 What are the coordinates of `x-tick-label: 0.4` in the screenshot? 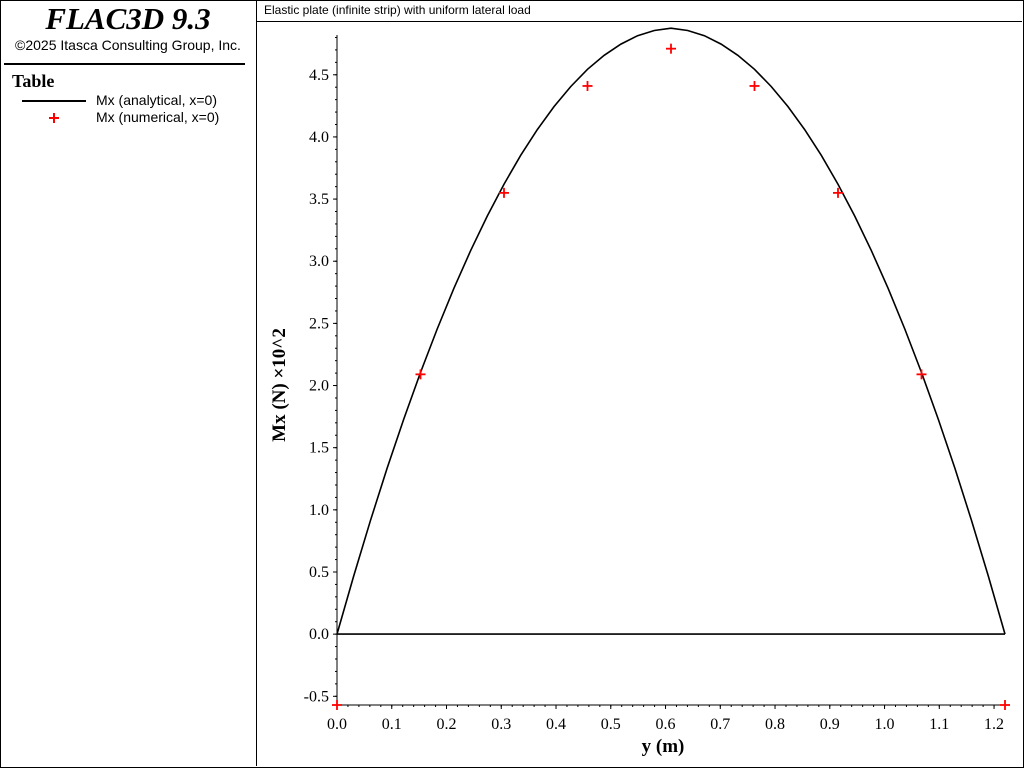 It's located at (556, 724).